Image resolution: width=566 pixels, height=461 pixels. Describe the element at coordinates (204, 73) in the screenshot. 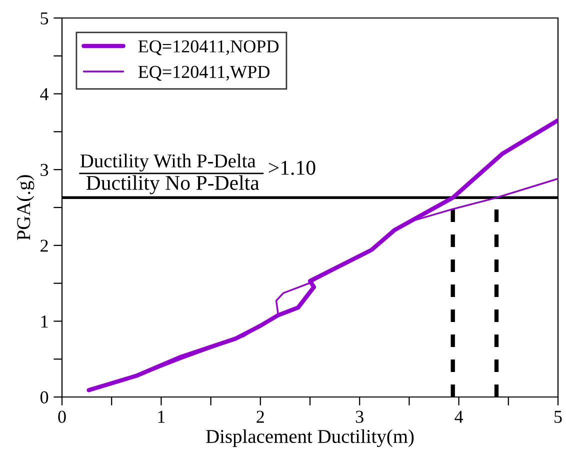

I see `legend-label: EQ=120411,WPD` at that location.